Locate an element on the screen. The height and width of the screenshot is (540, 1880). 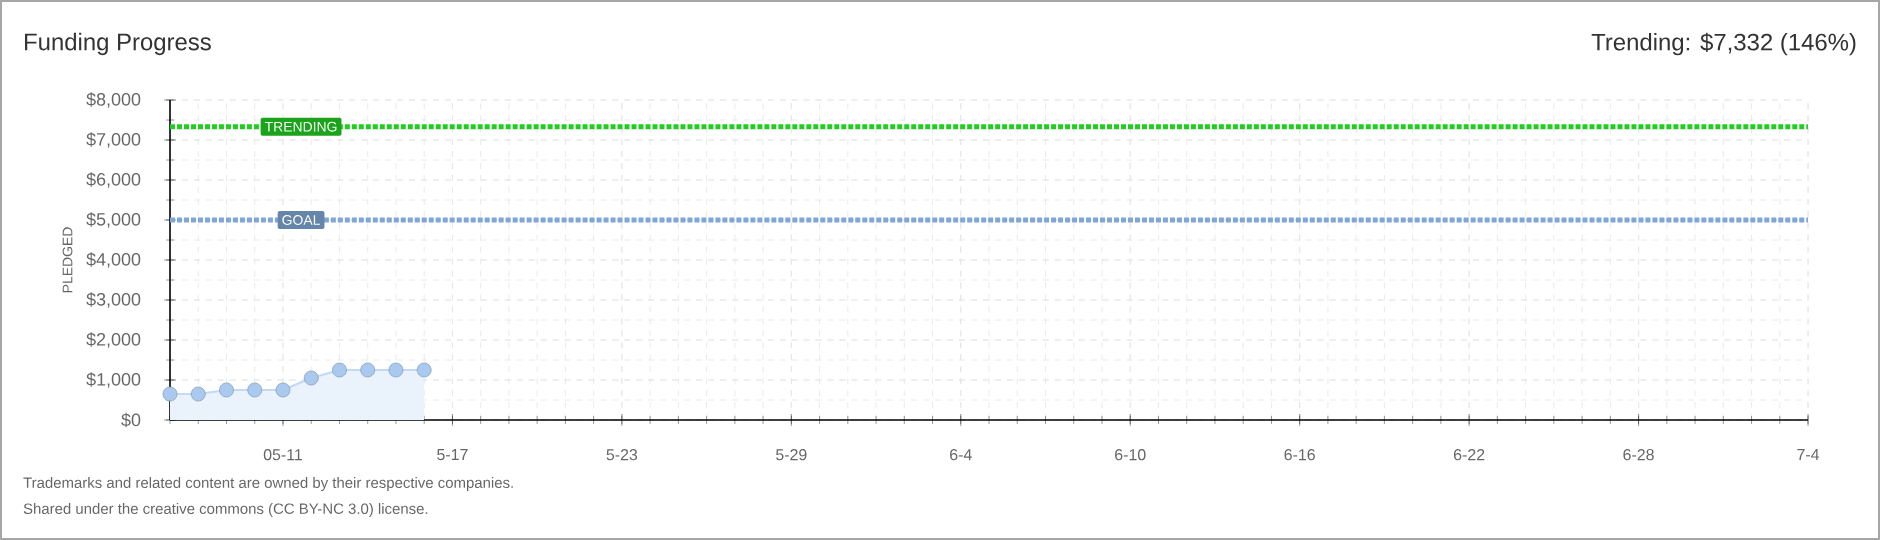
y-tick-label: $1,000 is located at coordinates (113, 380).